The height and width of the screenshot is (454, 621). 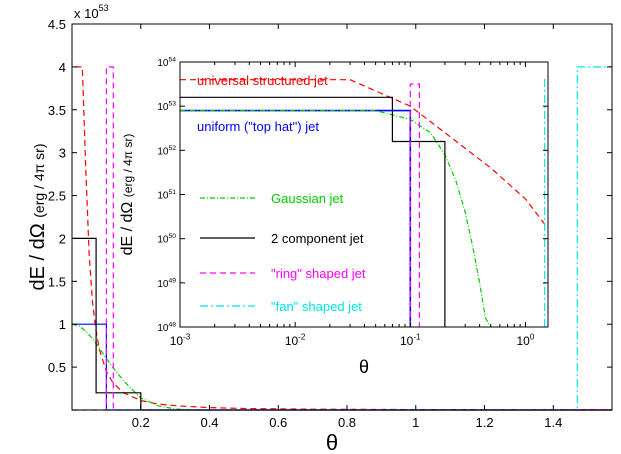 I want to click on inset-y-tick-label: 1050, so click(x=166, y=239).